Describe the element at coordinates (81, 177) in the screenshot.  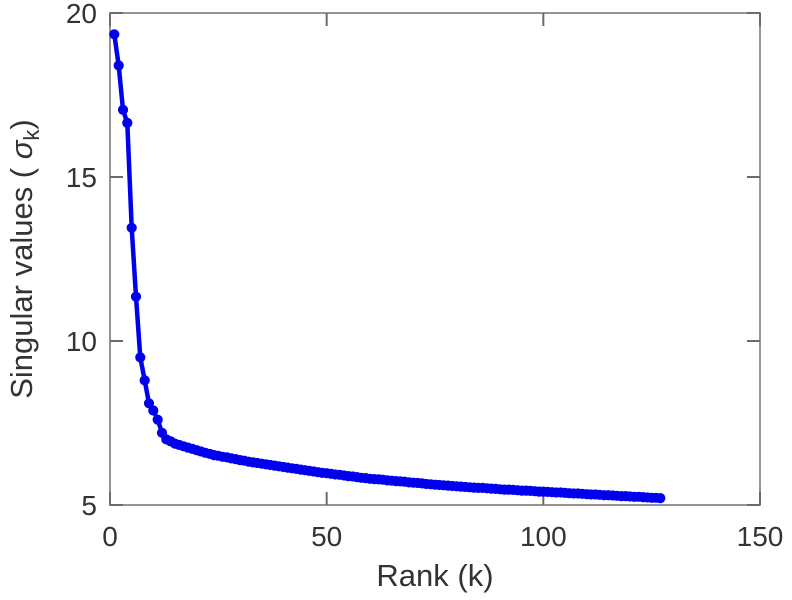
I see `y-tick-label: 15` at that location.